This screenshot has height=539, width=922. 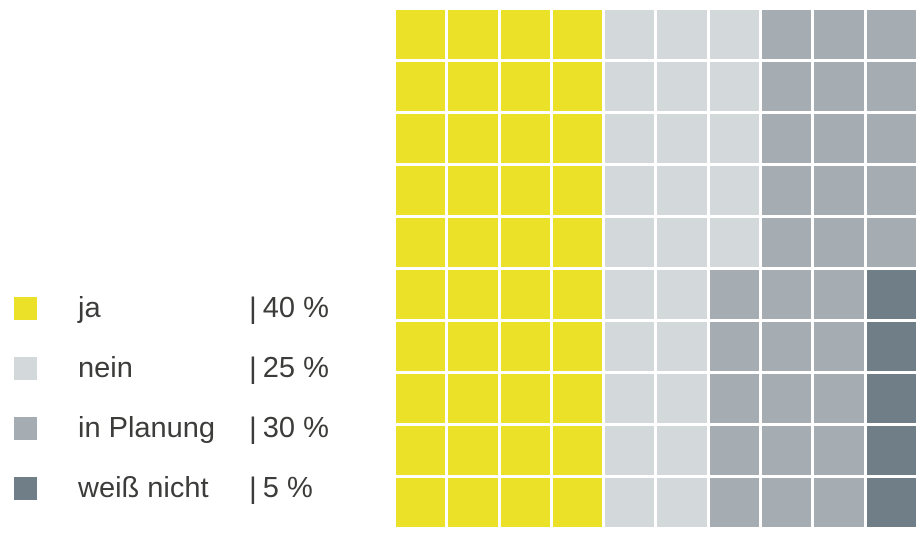 I want to click on legend-item: in Planung | 30 %, so click(x=171, y=428).